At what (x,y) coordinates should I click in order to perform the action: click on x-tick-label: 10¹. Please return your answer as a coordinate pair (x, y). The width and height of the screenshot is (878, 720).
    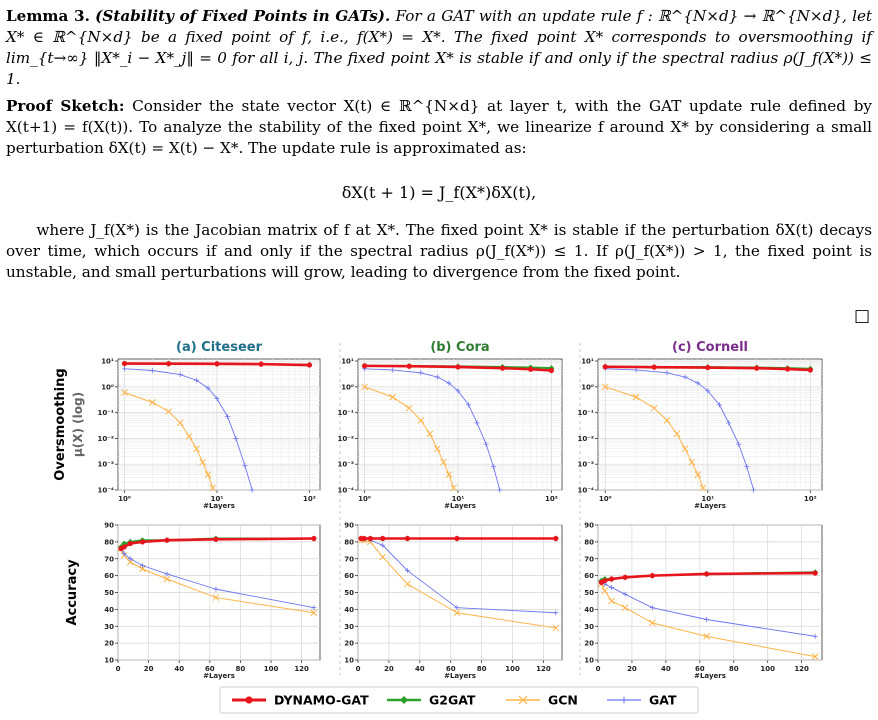
    Looking at the image, I should click on (458, 499).